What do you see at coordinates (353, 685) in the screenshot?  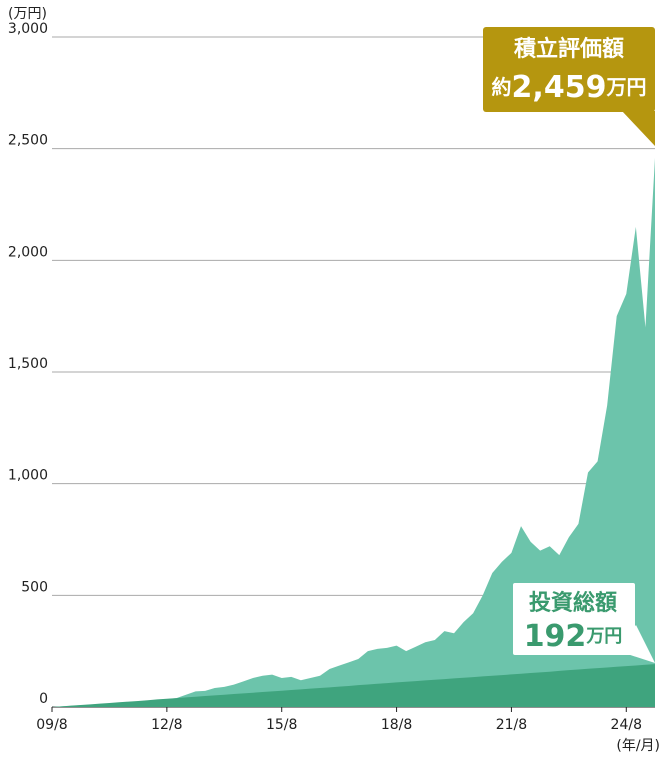 I see `area` at bounding box center [353, 685].